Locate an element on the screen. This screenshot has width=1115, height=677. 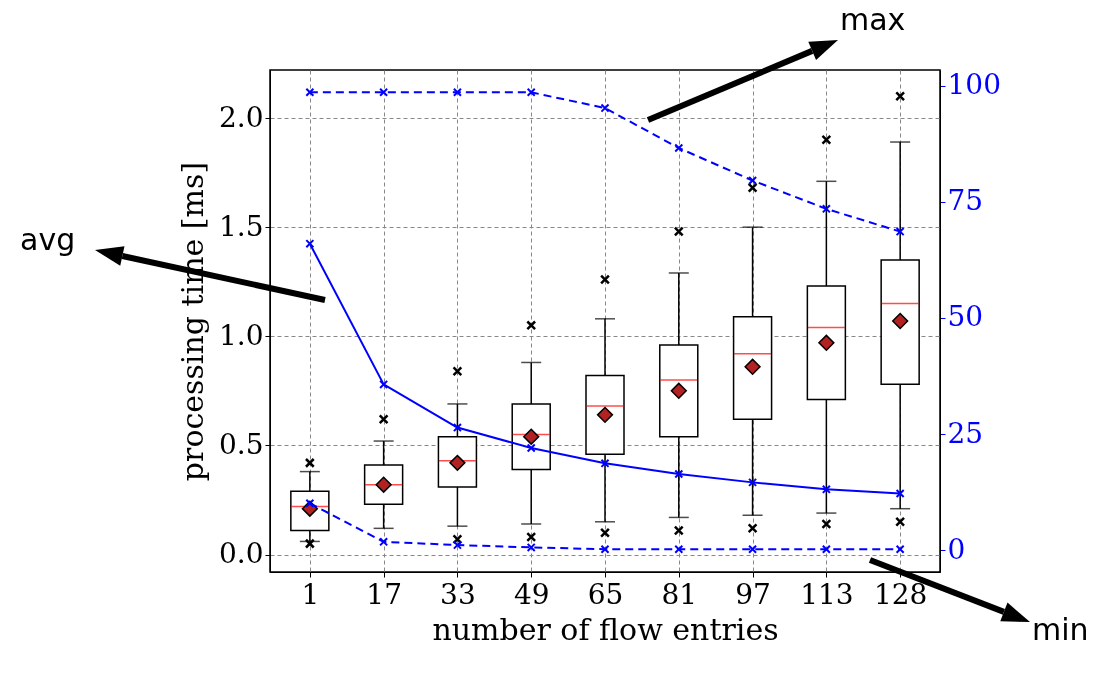
y-tick-label: 1.5 is located at coordinates (241, 226).